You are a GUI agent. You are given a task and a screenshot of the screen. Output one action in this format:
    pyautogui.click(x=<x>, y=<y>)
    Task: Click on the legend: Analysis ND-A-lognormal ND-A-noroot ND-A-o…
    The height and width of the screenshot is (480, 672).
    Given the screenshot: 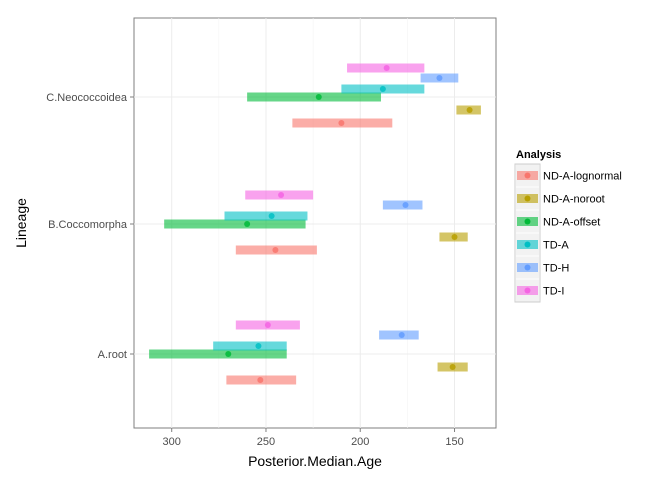 What is the action you would take?
    pyautogui.click(x=568, y=226)
    